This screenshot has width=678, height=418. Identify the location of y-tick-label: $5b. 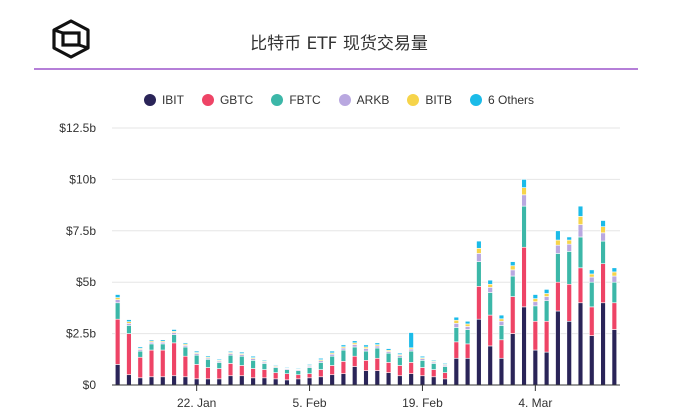
(86, 282).